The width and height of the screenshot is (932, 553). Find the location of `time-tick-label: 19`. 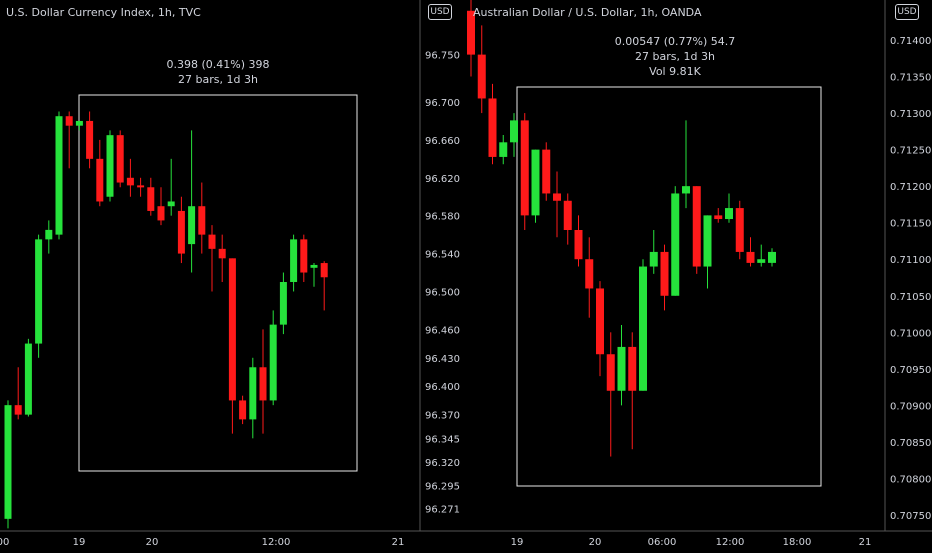

time-tick-label: 19 is located at coordinates (79, 542).